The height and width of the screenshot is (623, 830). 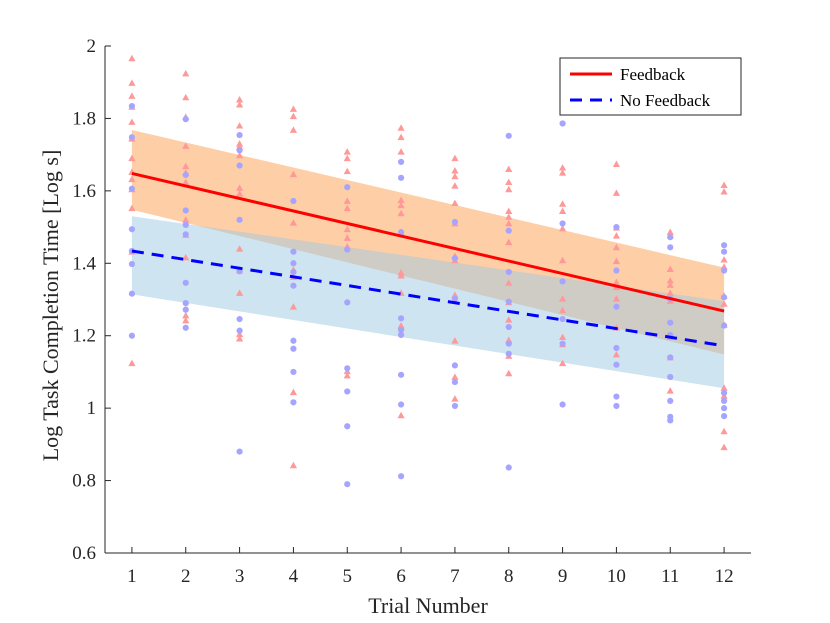 I want to click on x-tick-label: 8, so click(x=509, y=576).